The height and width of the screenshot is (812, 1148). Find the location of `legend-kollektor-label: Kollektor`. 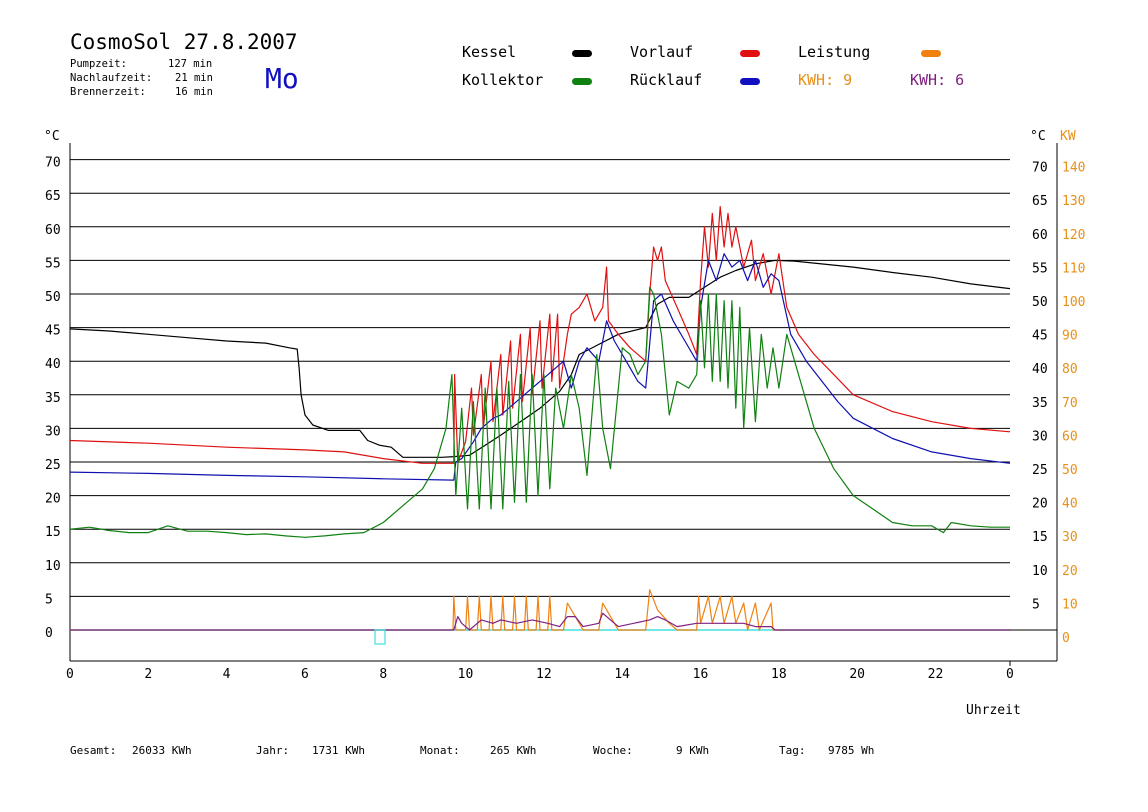

legend-kollektor-label: Kollektor is located at coordinates (503, 80).